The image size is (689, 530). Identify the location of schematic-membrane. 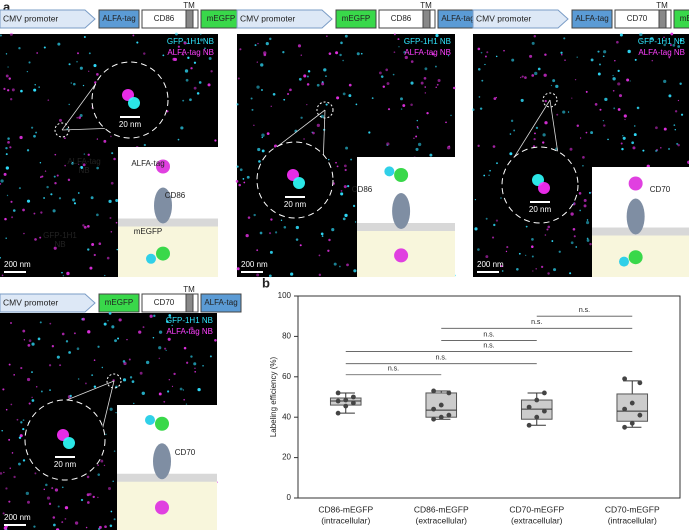
(168, 222).